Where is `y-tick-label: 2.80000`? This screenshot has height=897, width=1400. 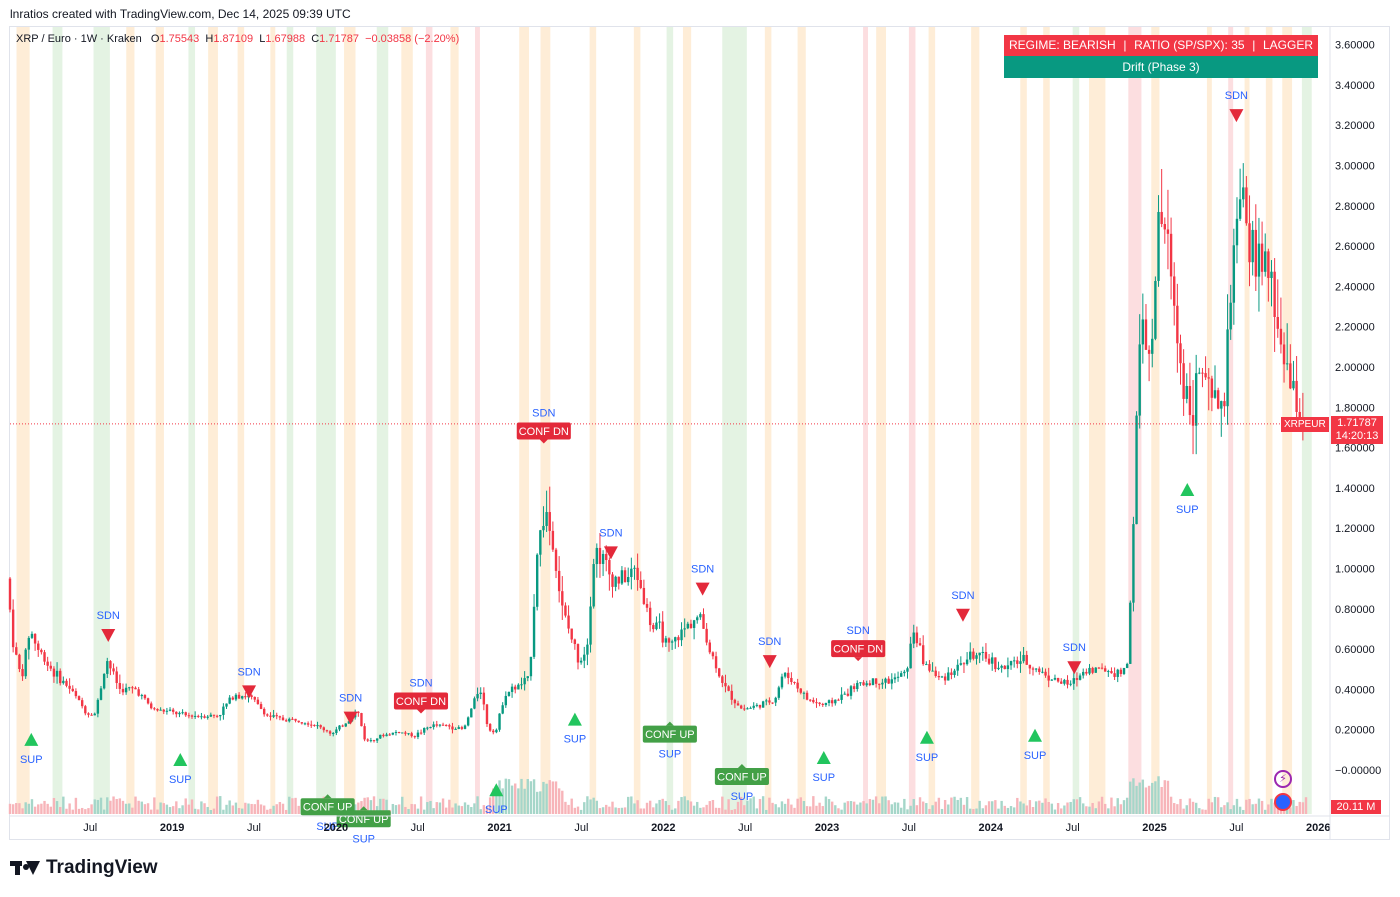
y-tick-label: 2.80000 is located at coordinates (1355, 207).